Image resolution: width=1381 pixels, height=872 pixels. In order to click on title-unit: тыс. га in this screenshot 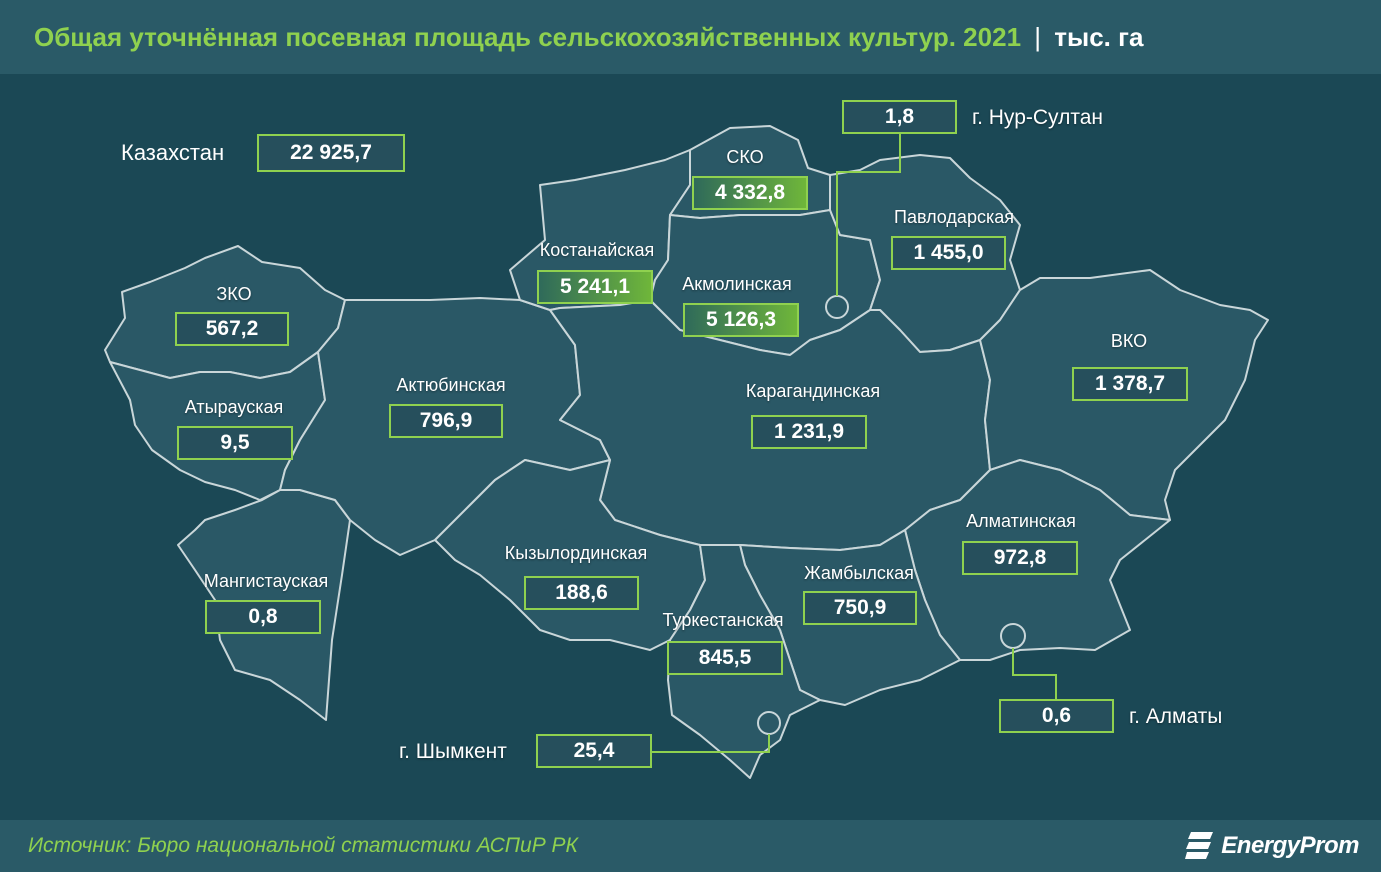, I will do `click(1099, 37)`.